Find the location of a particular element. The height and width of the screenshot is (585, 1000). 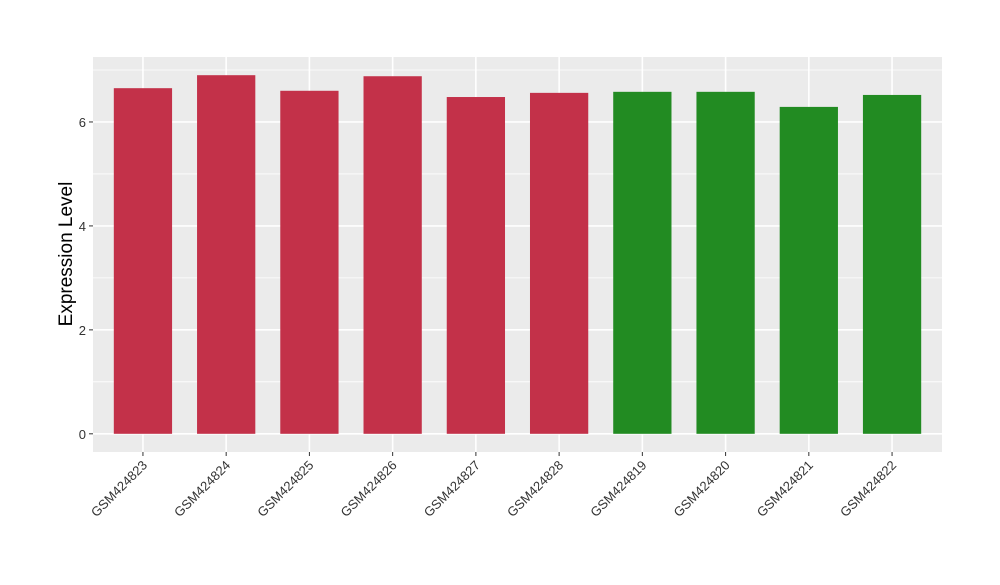

bar-GSM424823 is located at coordinates (143, 261).